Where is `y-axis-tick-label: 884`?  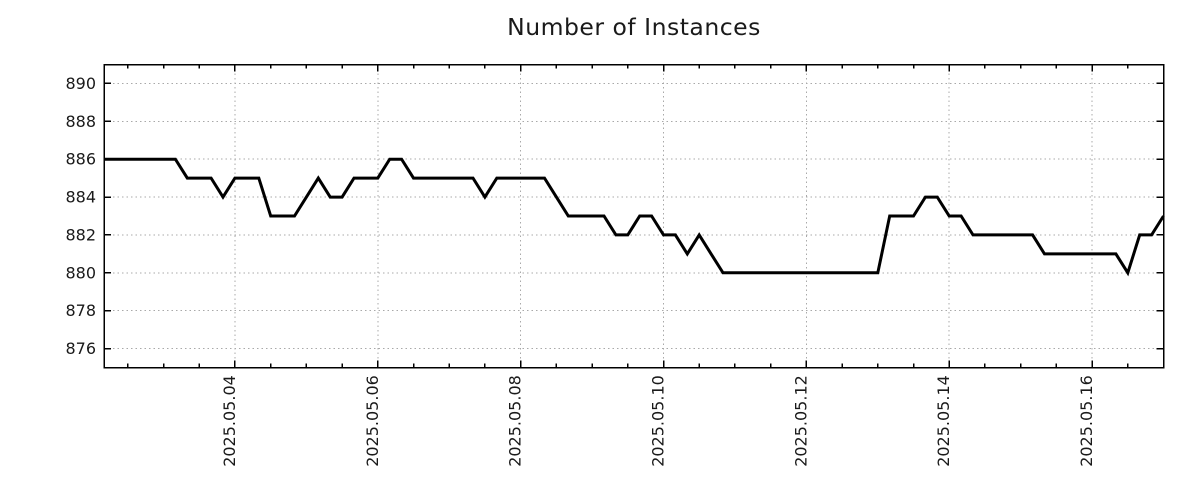 y-axis-tick-label: 884 is located at coordinates (80, 197).